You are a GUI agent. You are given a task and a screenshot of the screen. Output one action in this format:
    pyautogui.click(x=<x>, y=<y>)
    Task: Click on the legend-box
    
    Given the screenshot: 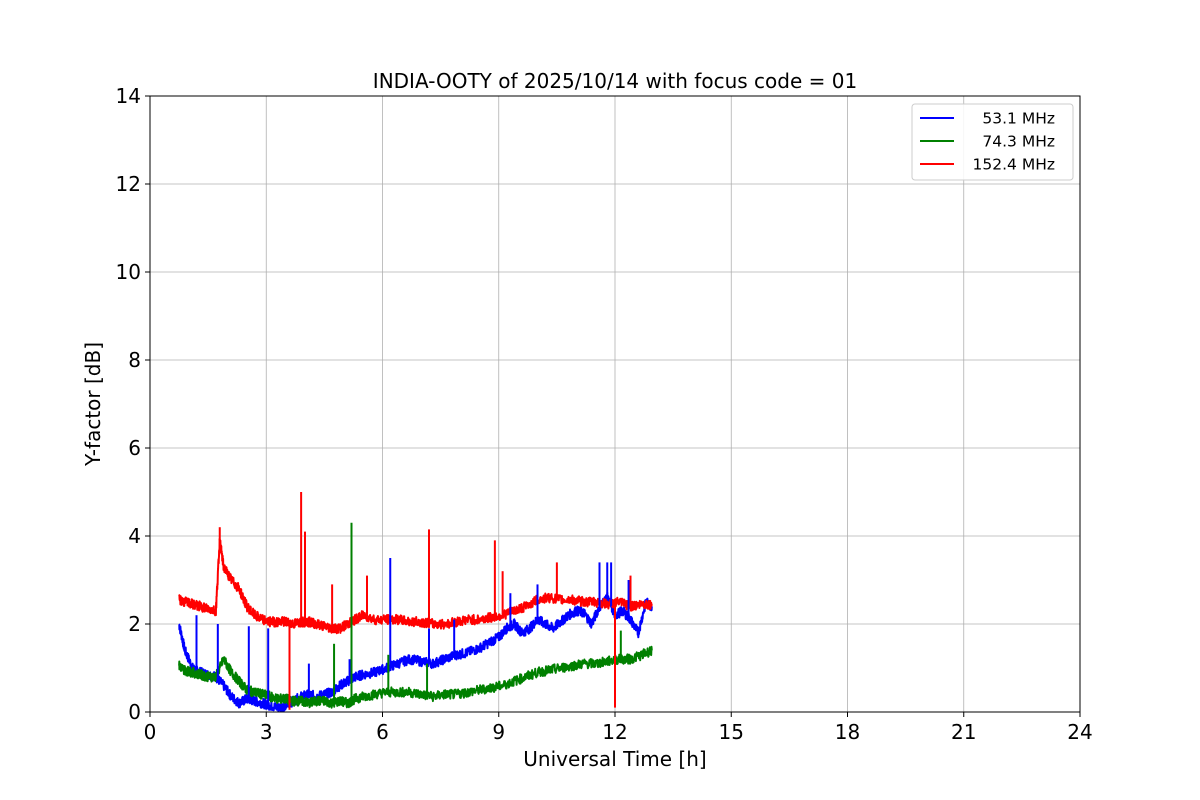 What is the action you would take?
    pyautogui.click(x=992, y=142)
    